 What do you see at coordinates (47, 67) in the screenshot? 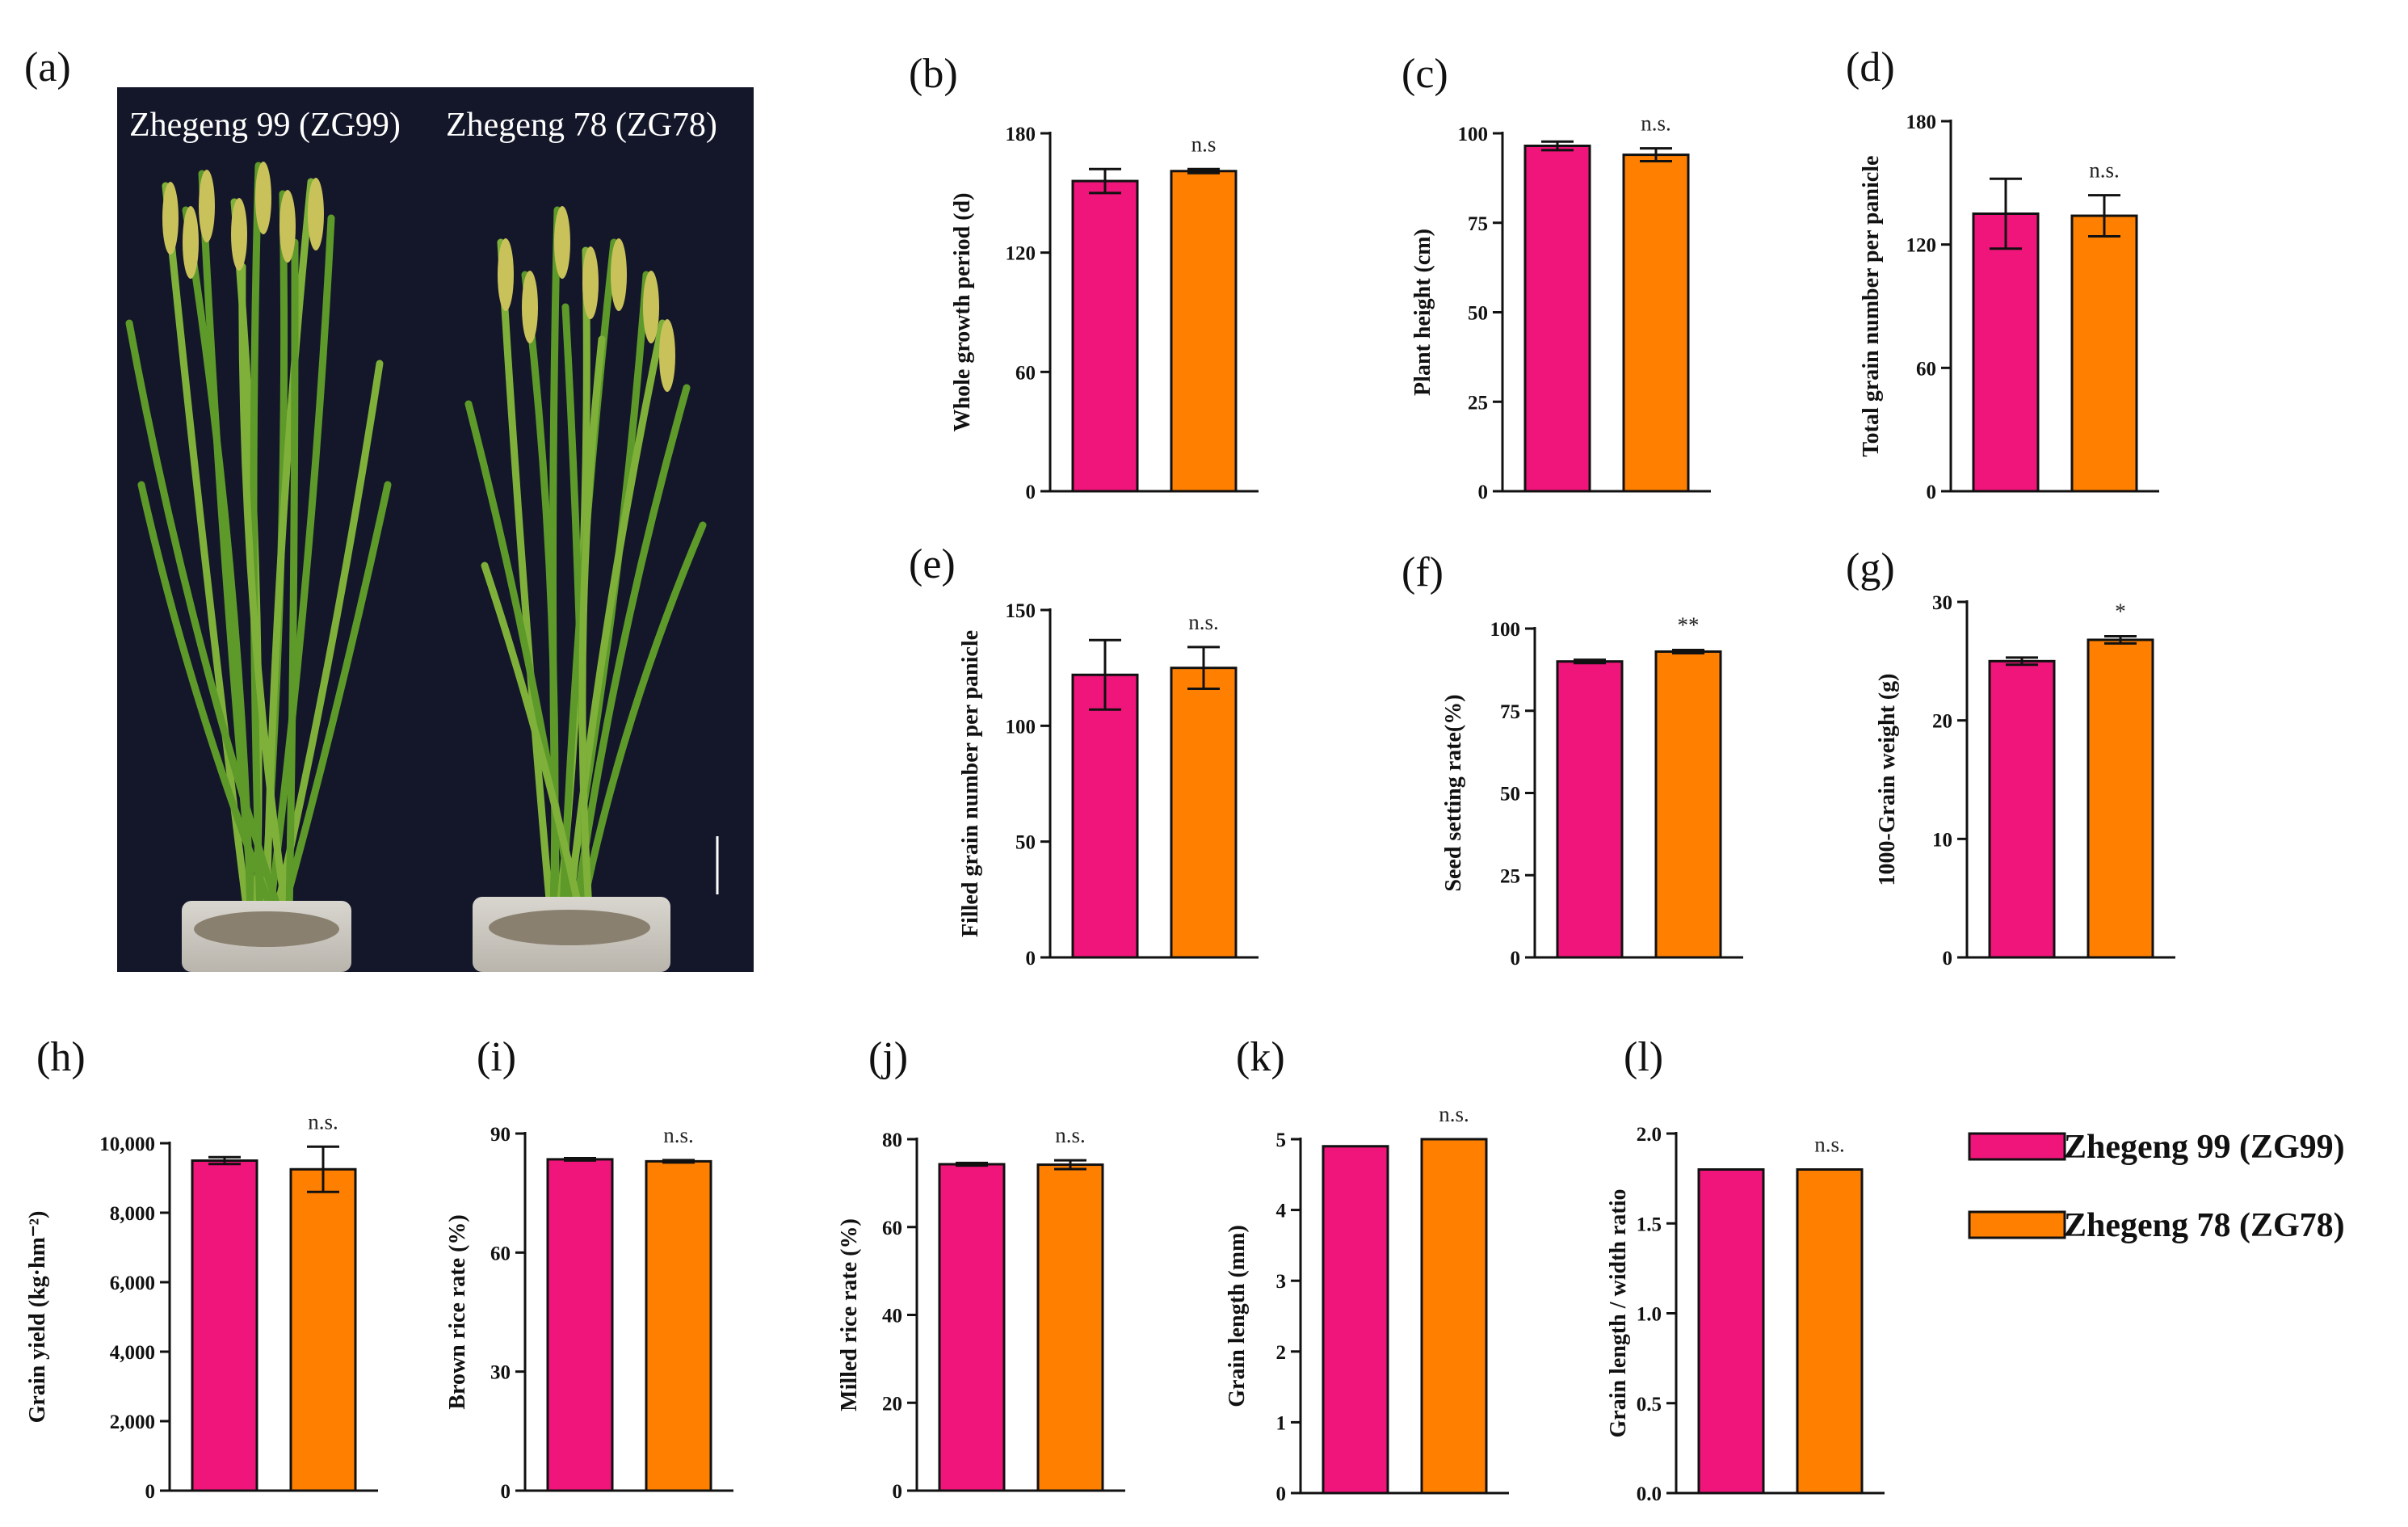
I see `photo-panel-label: (a)` at bounding box center [47, 67].